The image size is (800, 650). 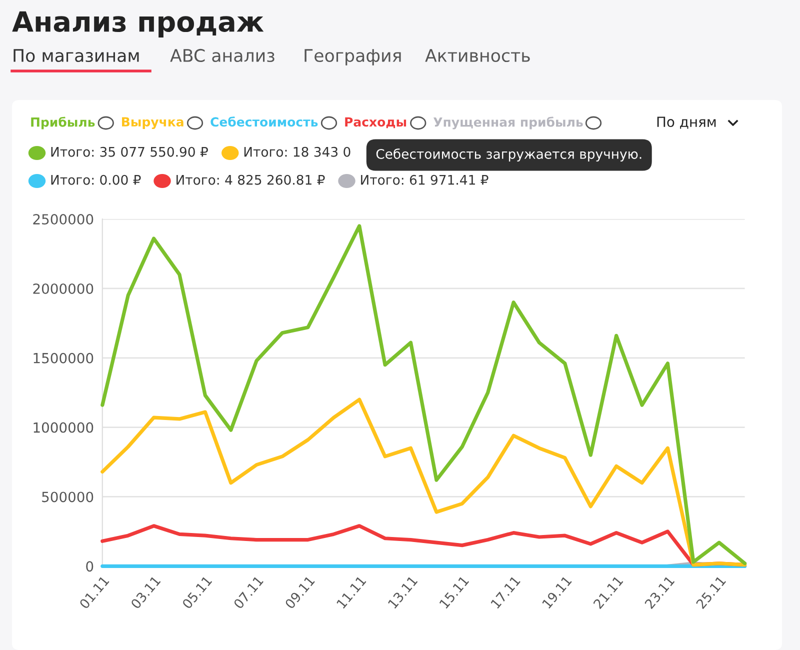 What do you see at coordinates (375, 122) in the screenshot?
I see `text: Расходы` at bounding box center [375, 122].